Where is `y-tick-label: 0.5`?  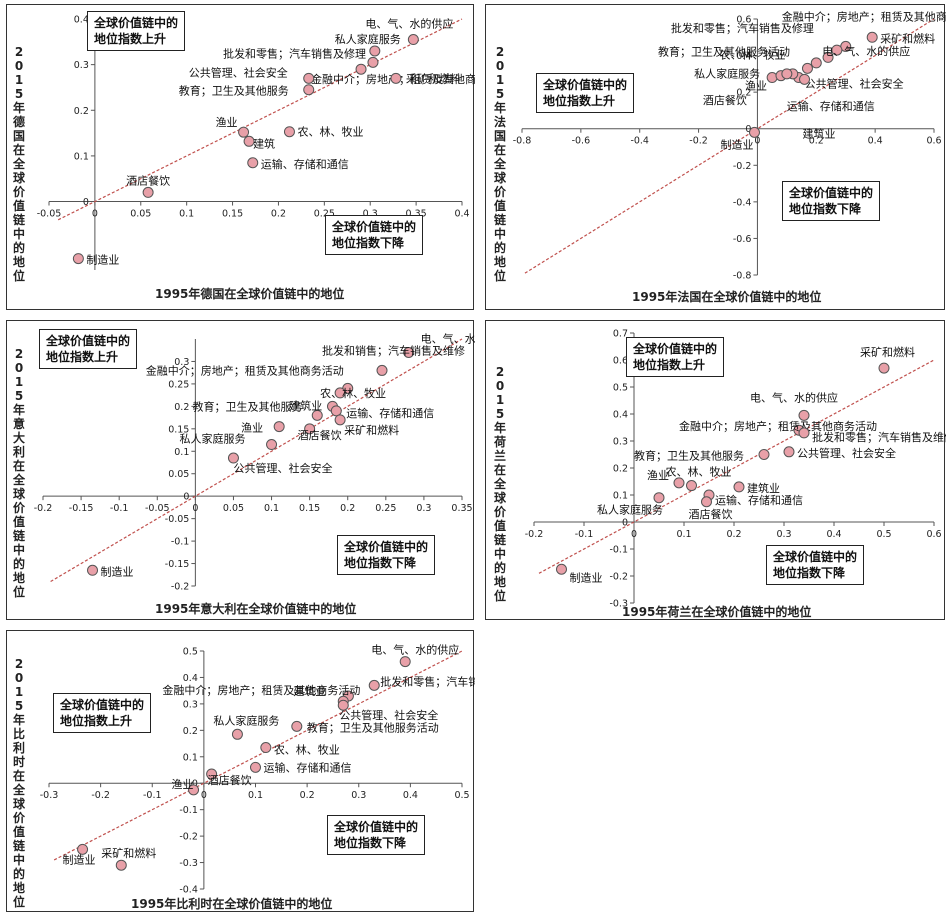
y-tick-label: 0.5 is located at coordinates (190, 652).